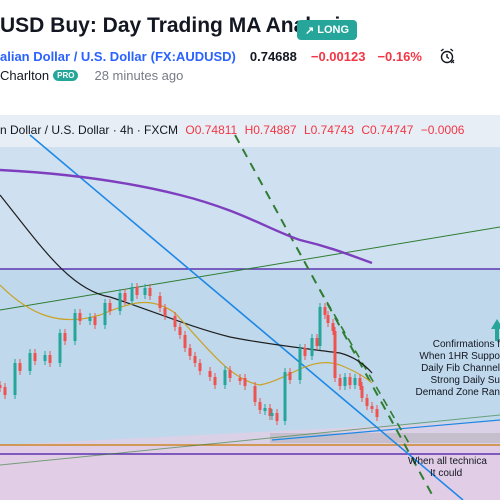 This screenshot has width=500, height=500. What do you see at coordinates (365, 367) in the screenshot?
I see `dashed-short-trend` at bounding box center [365, 367].